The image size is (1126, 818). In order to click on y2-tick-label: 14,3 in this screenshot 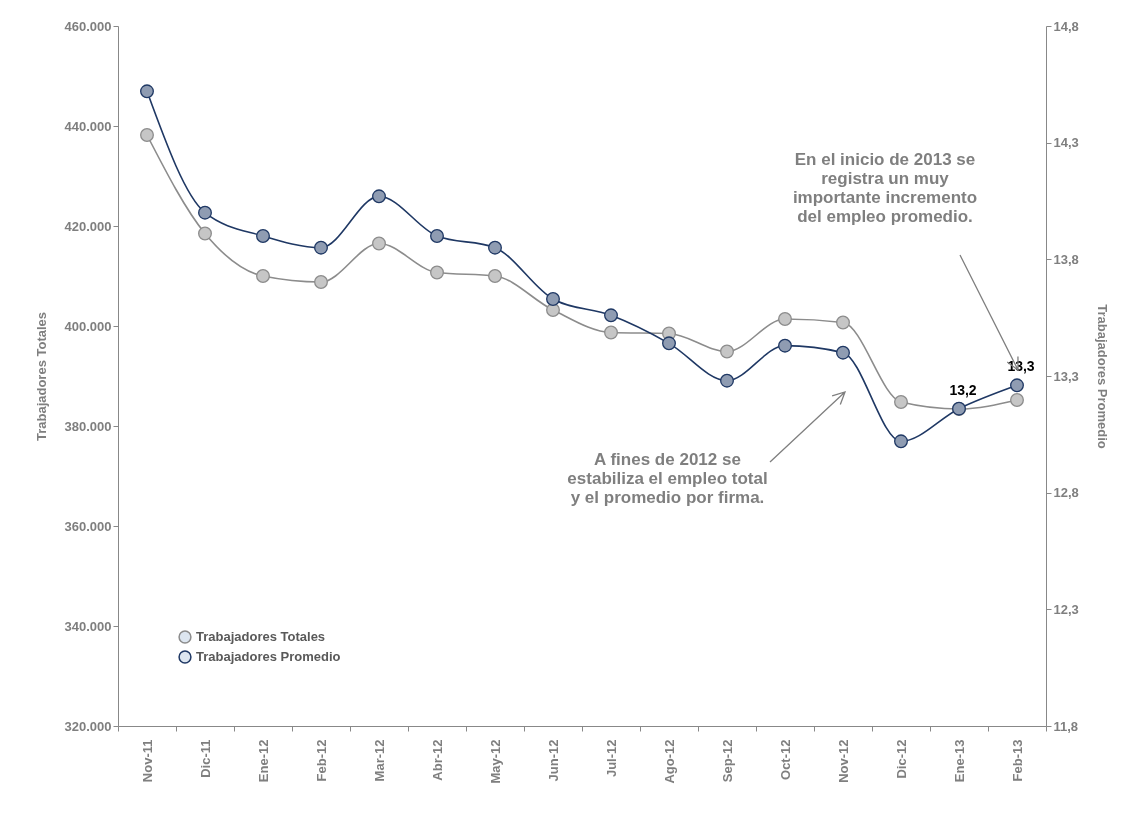, I will do `click(1066, 143)`.